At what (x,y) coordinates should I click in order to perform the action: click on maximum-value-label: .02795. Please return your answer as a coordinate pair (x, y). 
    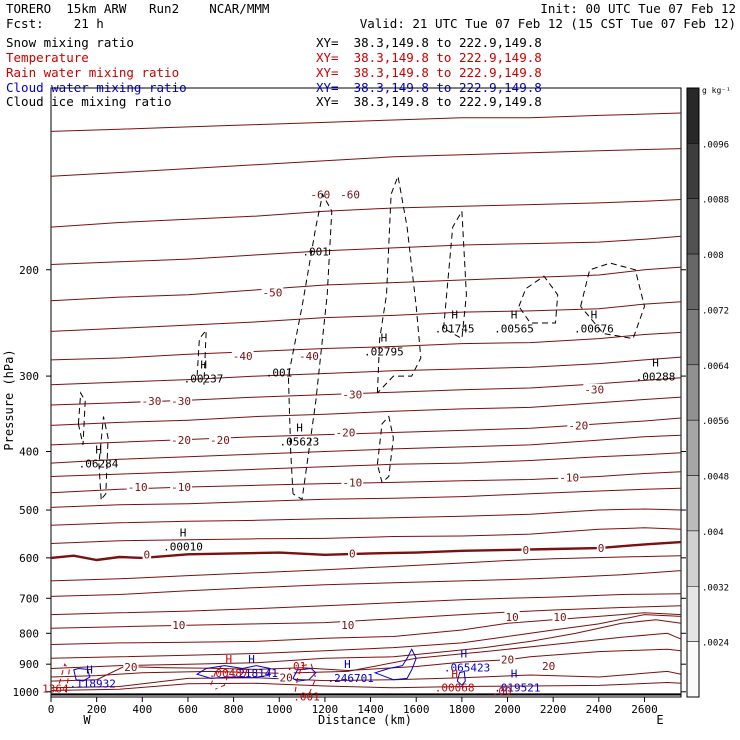
    Looking at the image, I should click on (384, 351).